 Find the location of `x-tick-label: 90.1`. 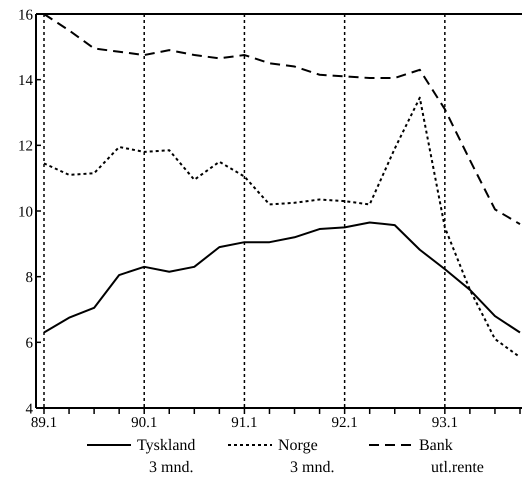

x-tick-label: 90.1 is located at coordinates (144, 423).